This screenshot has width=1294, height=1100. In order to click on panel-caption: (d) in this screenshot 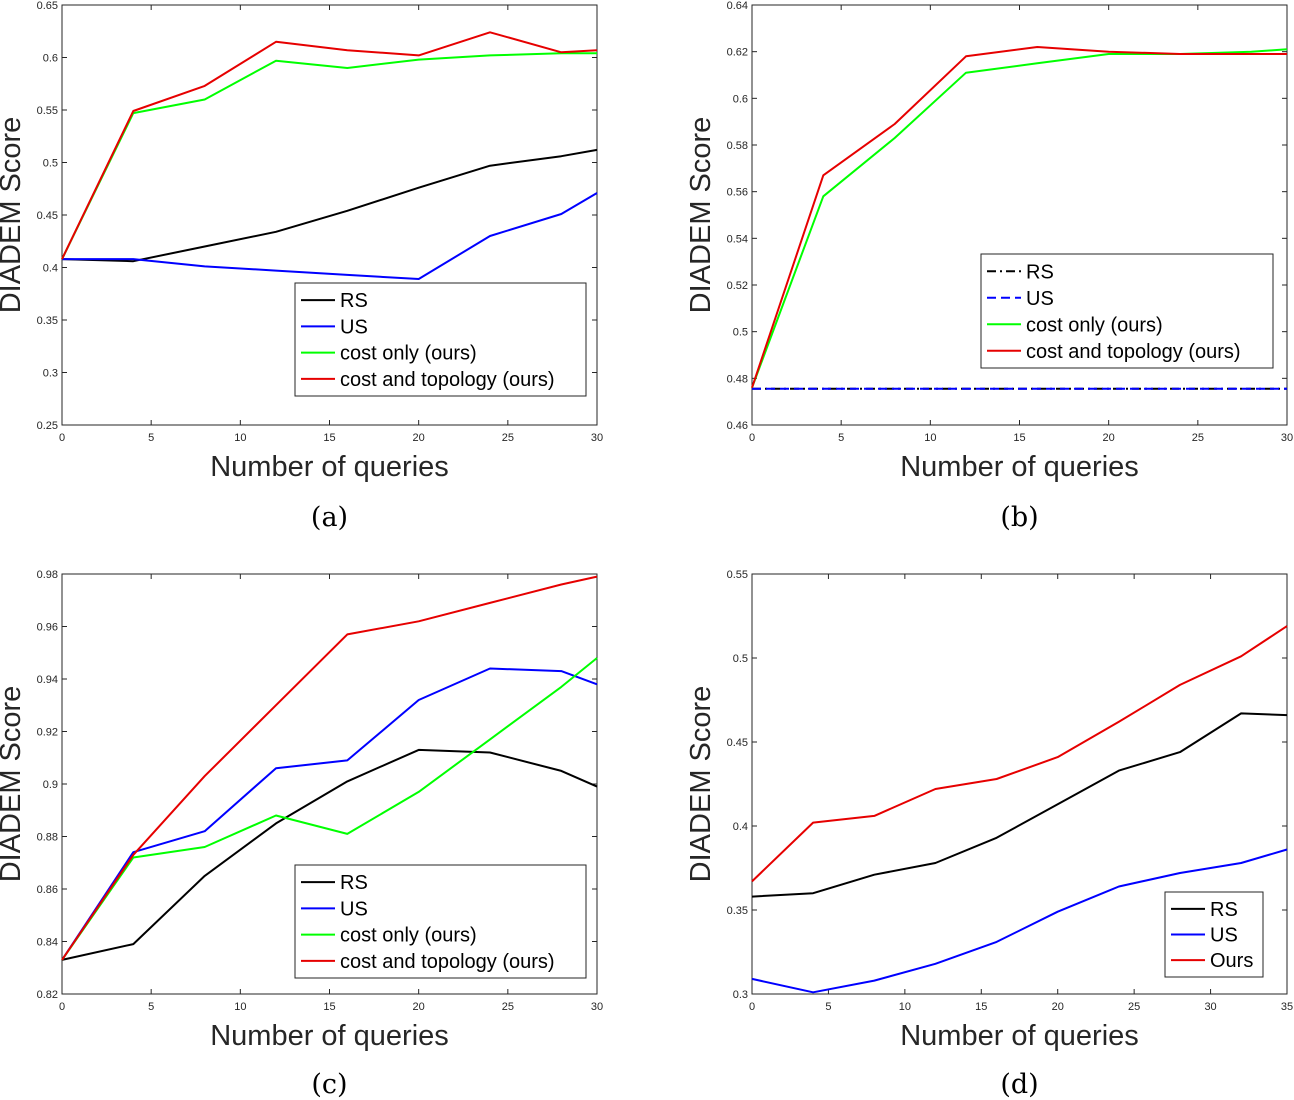, I will do `click(1019, 1084)`.